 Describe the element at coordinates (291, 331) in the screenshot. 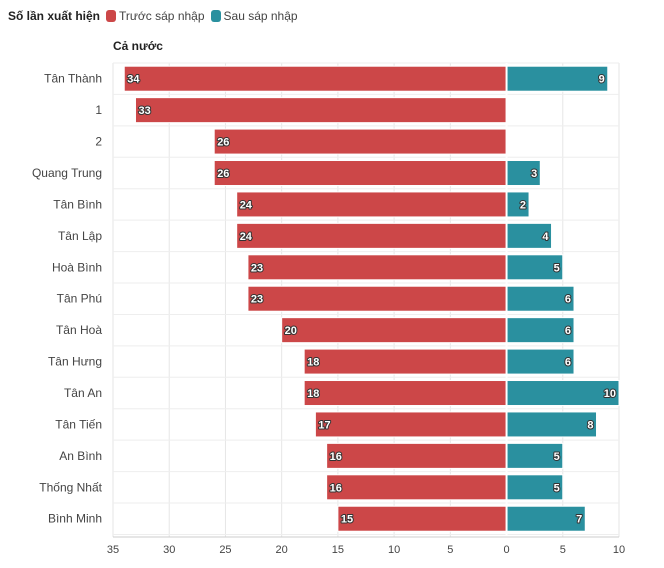

I see `data-label-before: 20` at that location.